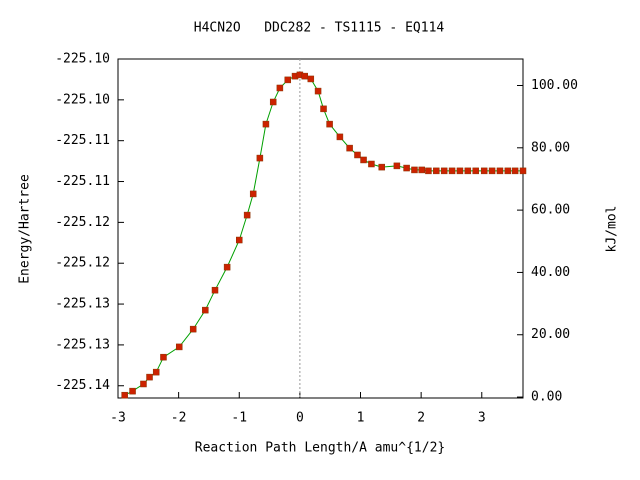 The height and width of the screenshot is (480, 640). I want to click on x-tick-label: 1, so click(361, 418).